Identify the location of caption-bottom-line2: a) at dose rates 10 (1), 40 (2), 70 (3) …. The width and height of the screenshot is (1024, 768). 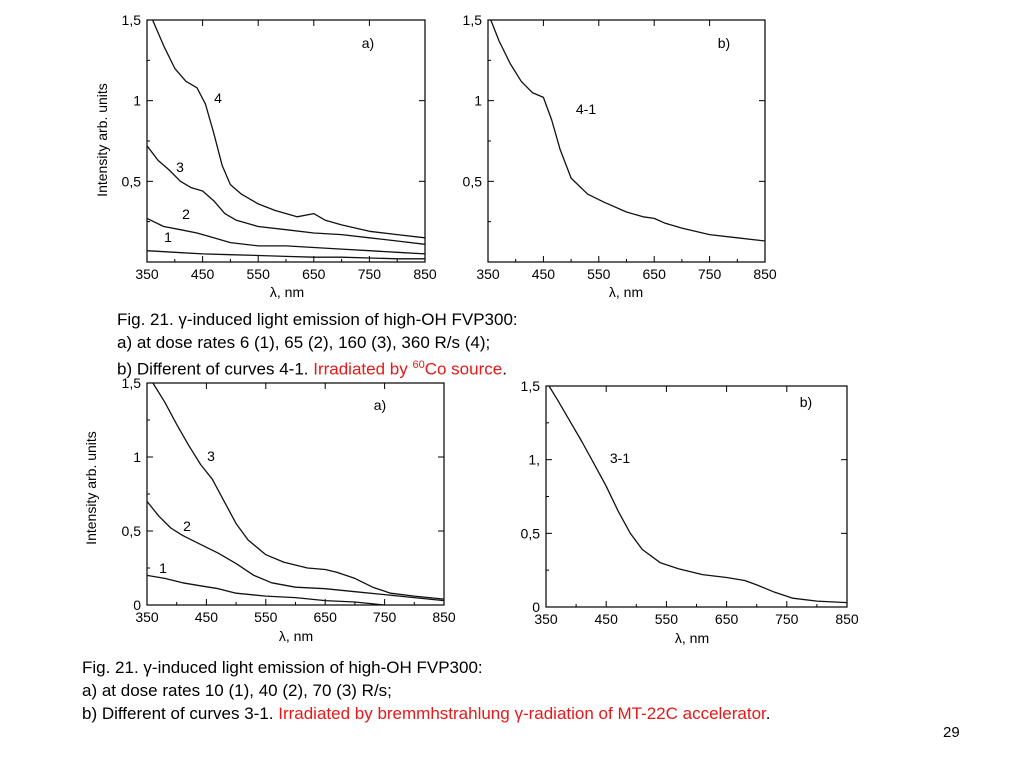
(237, 690).